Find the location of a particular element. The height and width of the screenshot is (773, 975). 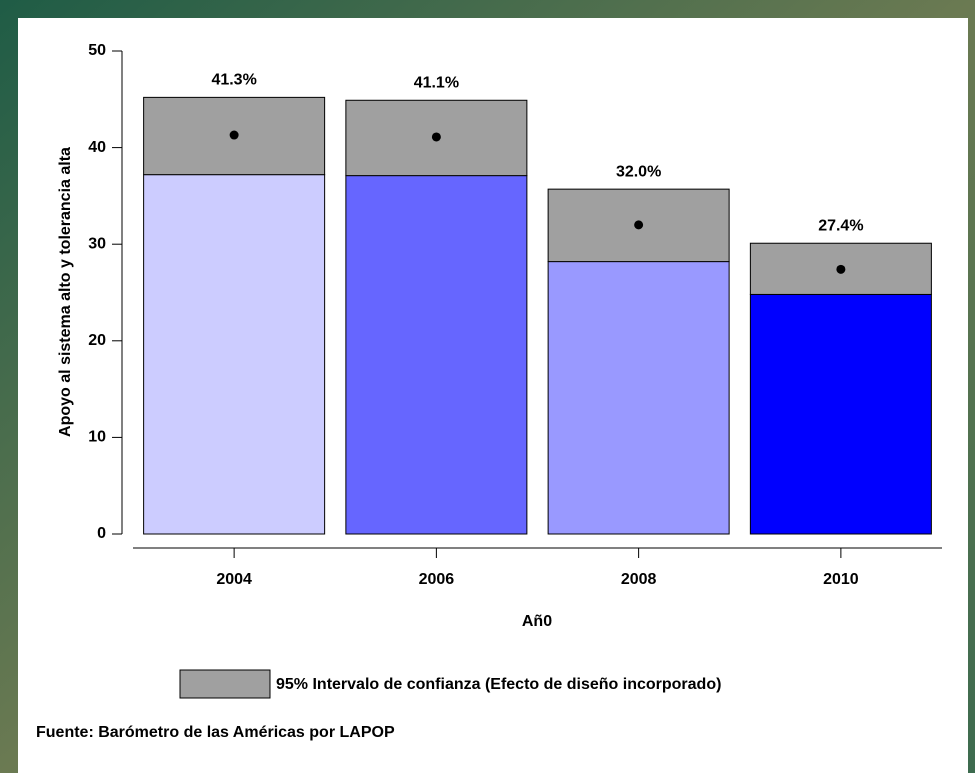

x-axis-title: Añ0 is located at coordinates (537, 621).